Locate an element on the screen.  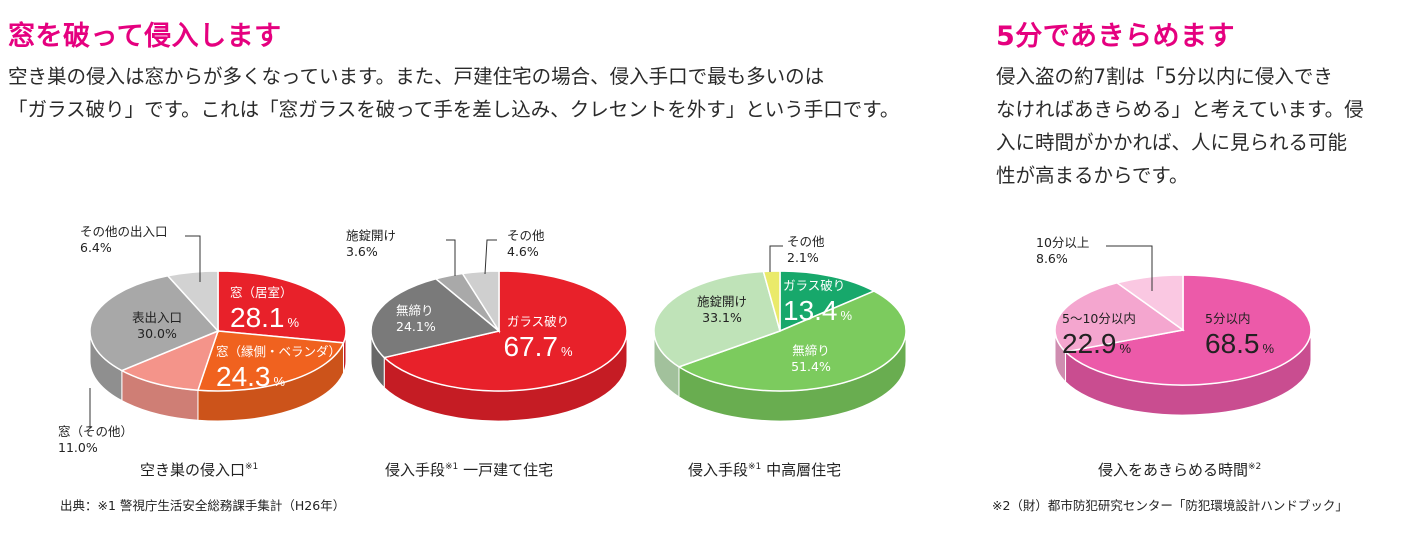
pie-1-value-3: 11.0% is located at coordinates (78, 447).